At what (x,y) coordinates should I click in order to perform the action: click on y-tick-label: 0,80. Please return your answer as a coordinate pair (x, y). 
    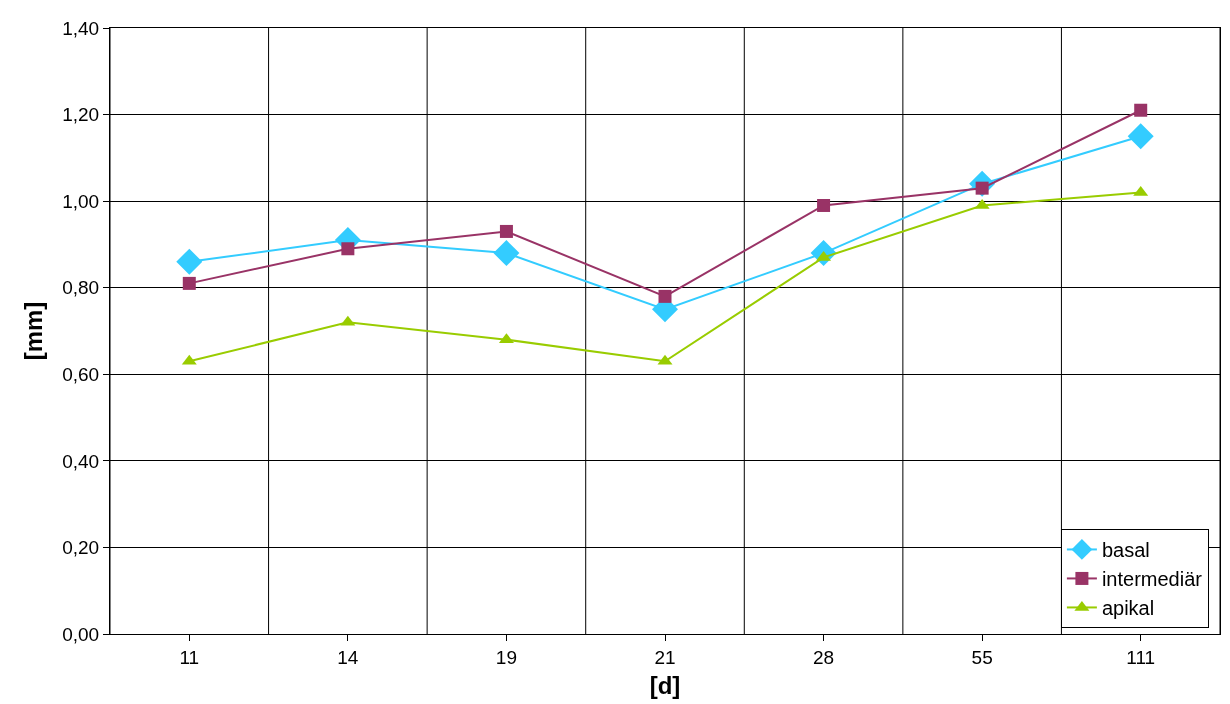
    Looking at the image, I should click on (81, 288).